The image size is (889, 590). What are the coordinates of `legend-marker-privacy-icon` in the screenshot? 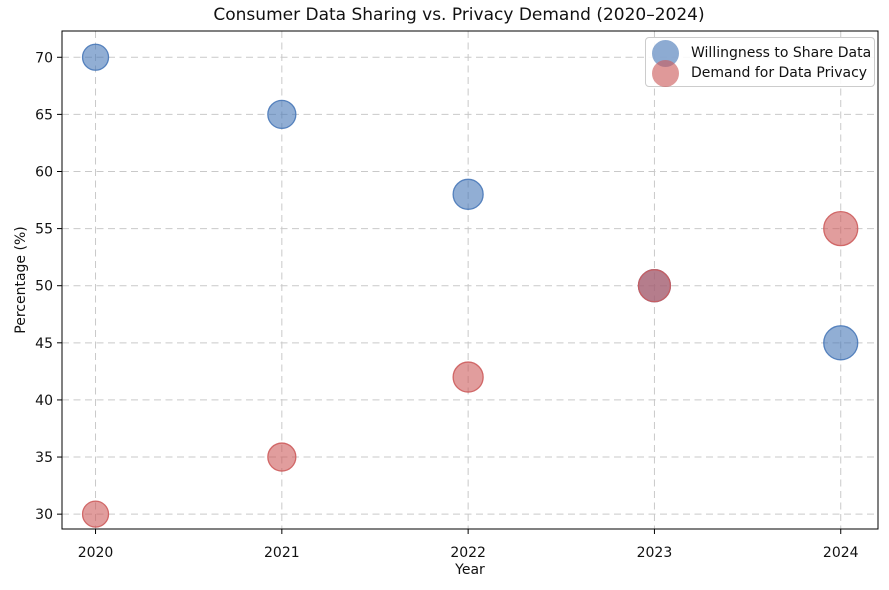 It's located at (665, 73).